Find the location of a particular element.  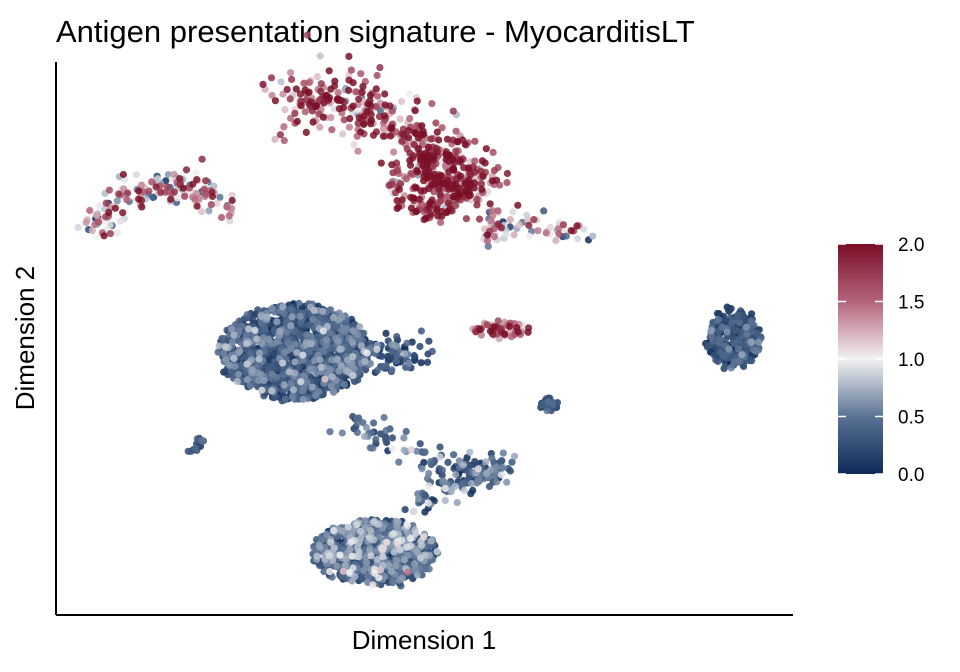

colorbar: 0.0 0.5 1.0 1.5 2.0 is located at coordinates (881, 360).